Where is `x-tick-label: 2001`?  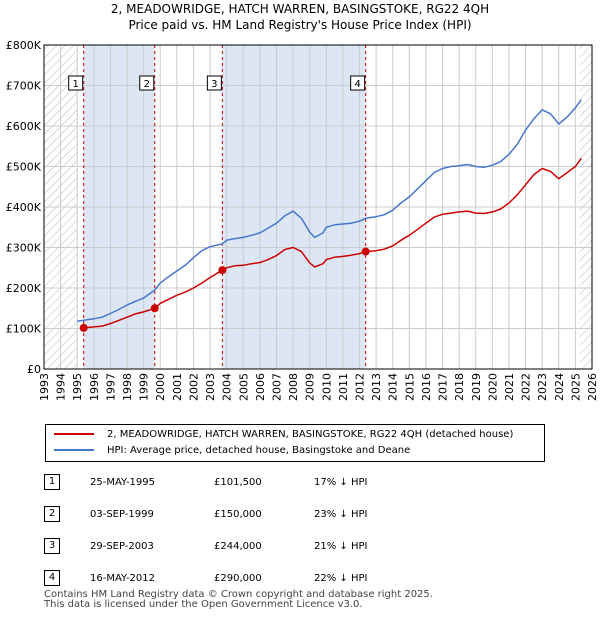
x-tick-label: 2001 is located at coordinates (177, 387).